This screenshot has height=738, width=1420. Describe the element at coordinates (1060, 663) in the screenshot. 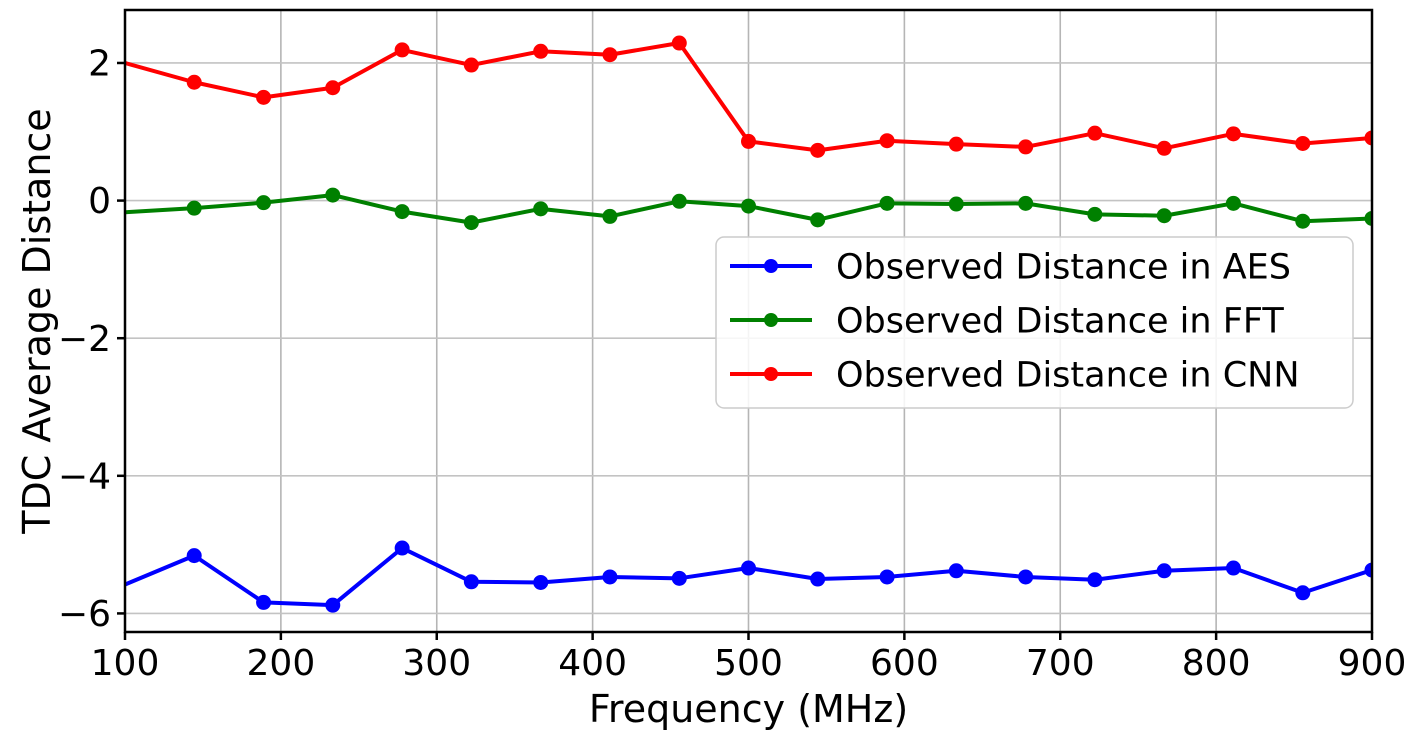

I see `x-tick-label: 700` at that location.